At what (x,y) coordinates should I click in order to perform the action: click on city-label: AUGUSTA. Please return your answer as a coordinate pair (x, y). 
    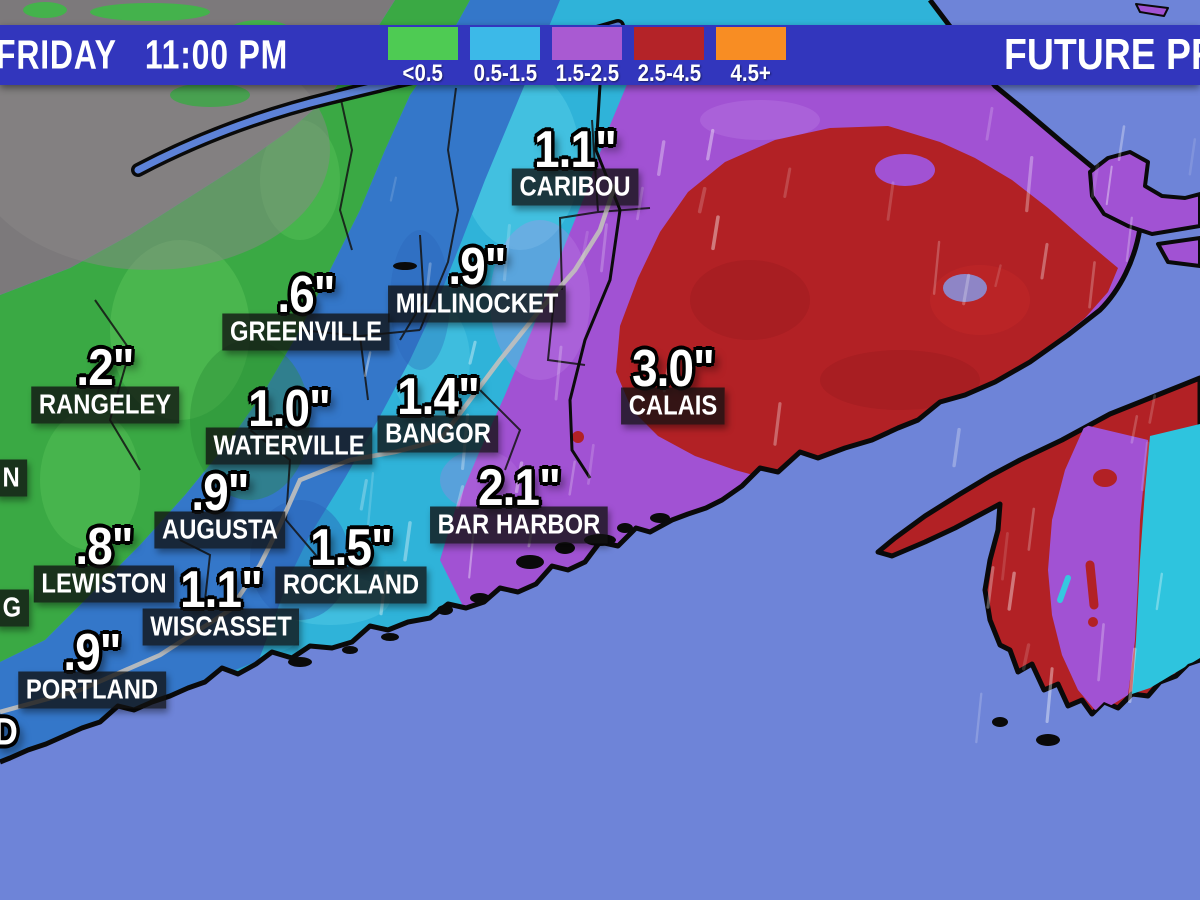
    Looking at the image, I should click on (220, 530).